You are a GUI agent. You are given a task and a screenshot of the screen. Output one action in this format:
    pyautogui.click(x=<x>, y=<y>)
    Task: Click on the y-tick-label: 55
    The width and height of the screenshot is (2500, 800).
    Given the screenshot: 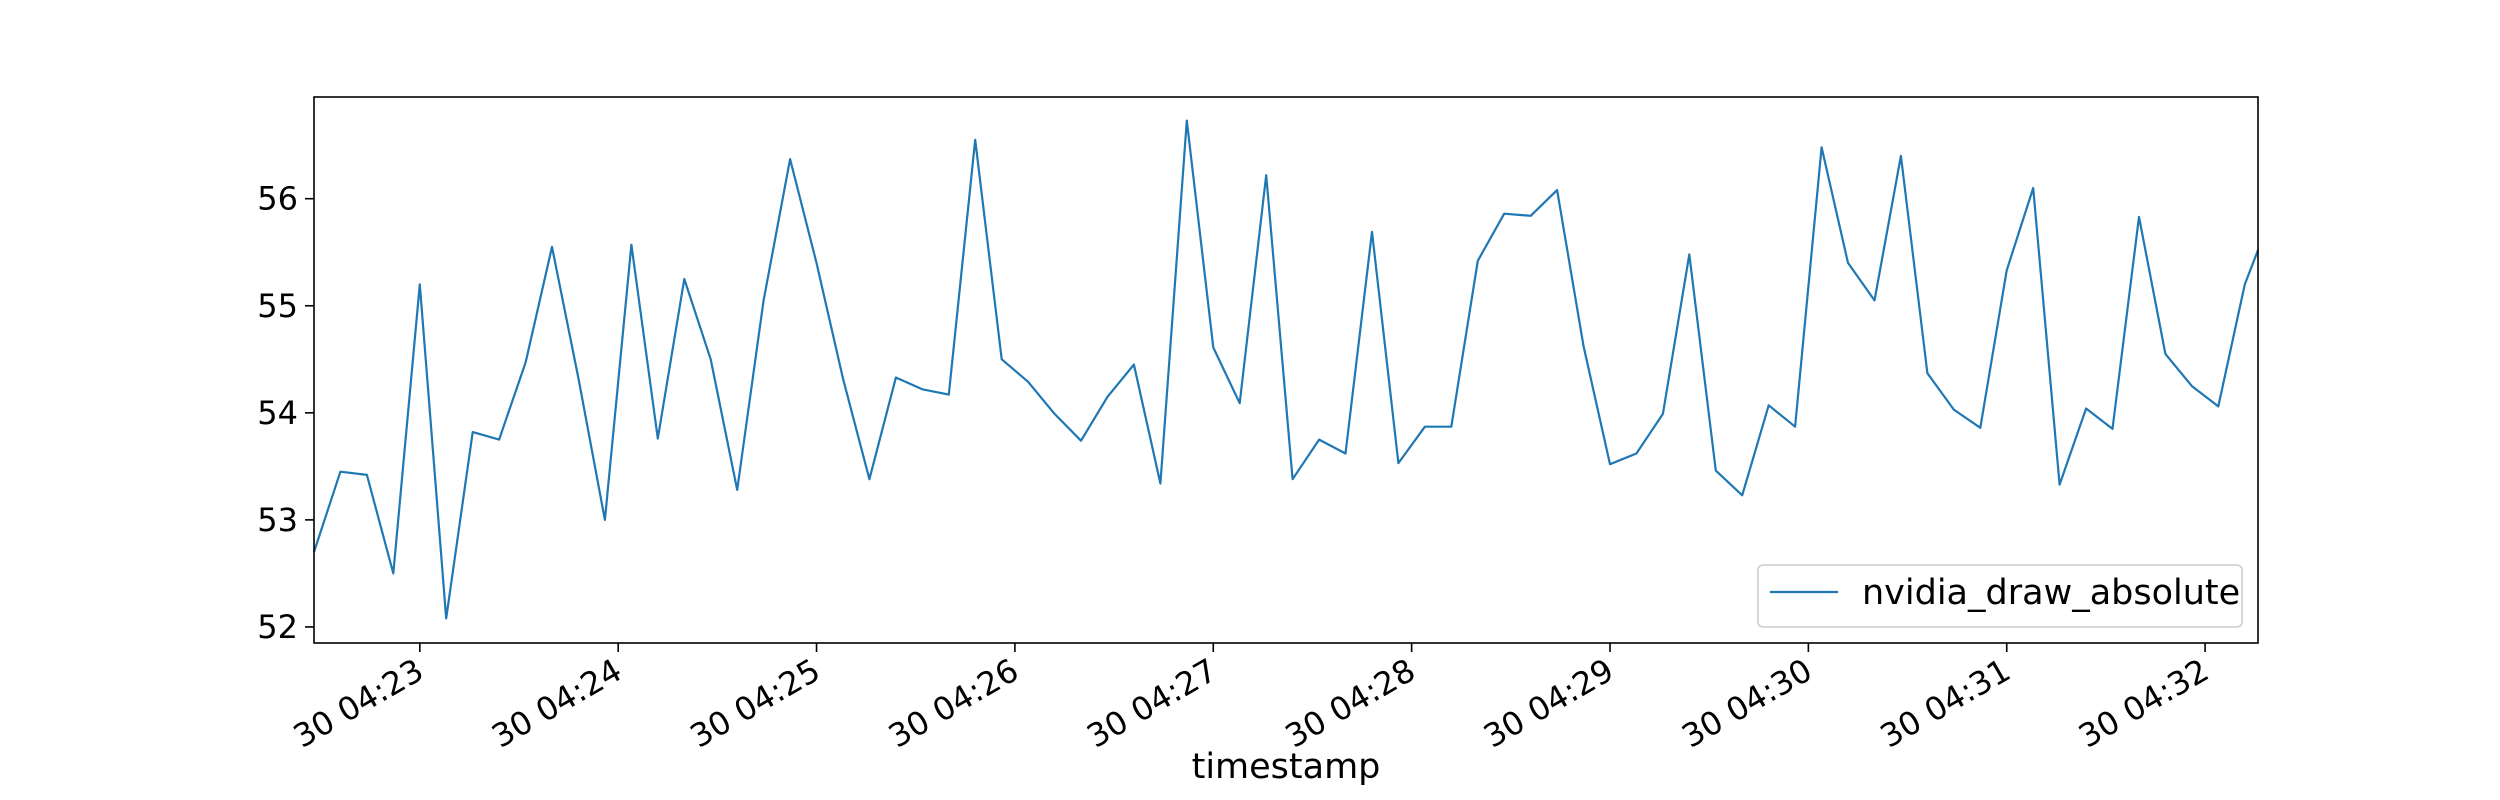 What is the action you would take?
    pyautogui.click(x=277, y=306)
    